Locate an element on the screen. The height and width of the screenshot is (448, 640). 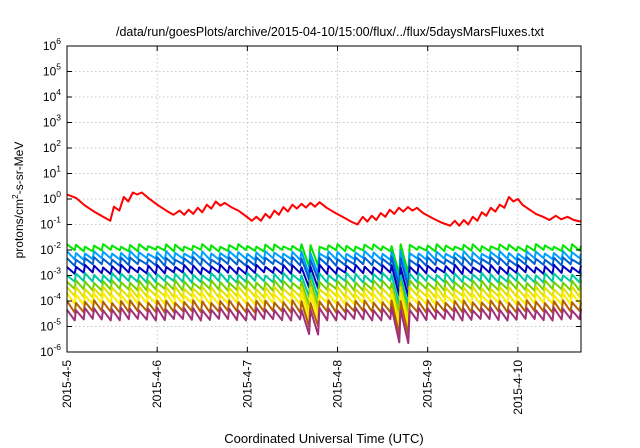
y-tick-label: 10⁶ is located at coordinates (52, 44).